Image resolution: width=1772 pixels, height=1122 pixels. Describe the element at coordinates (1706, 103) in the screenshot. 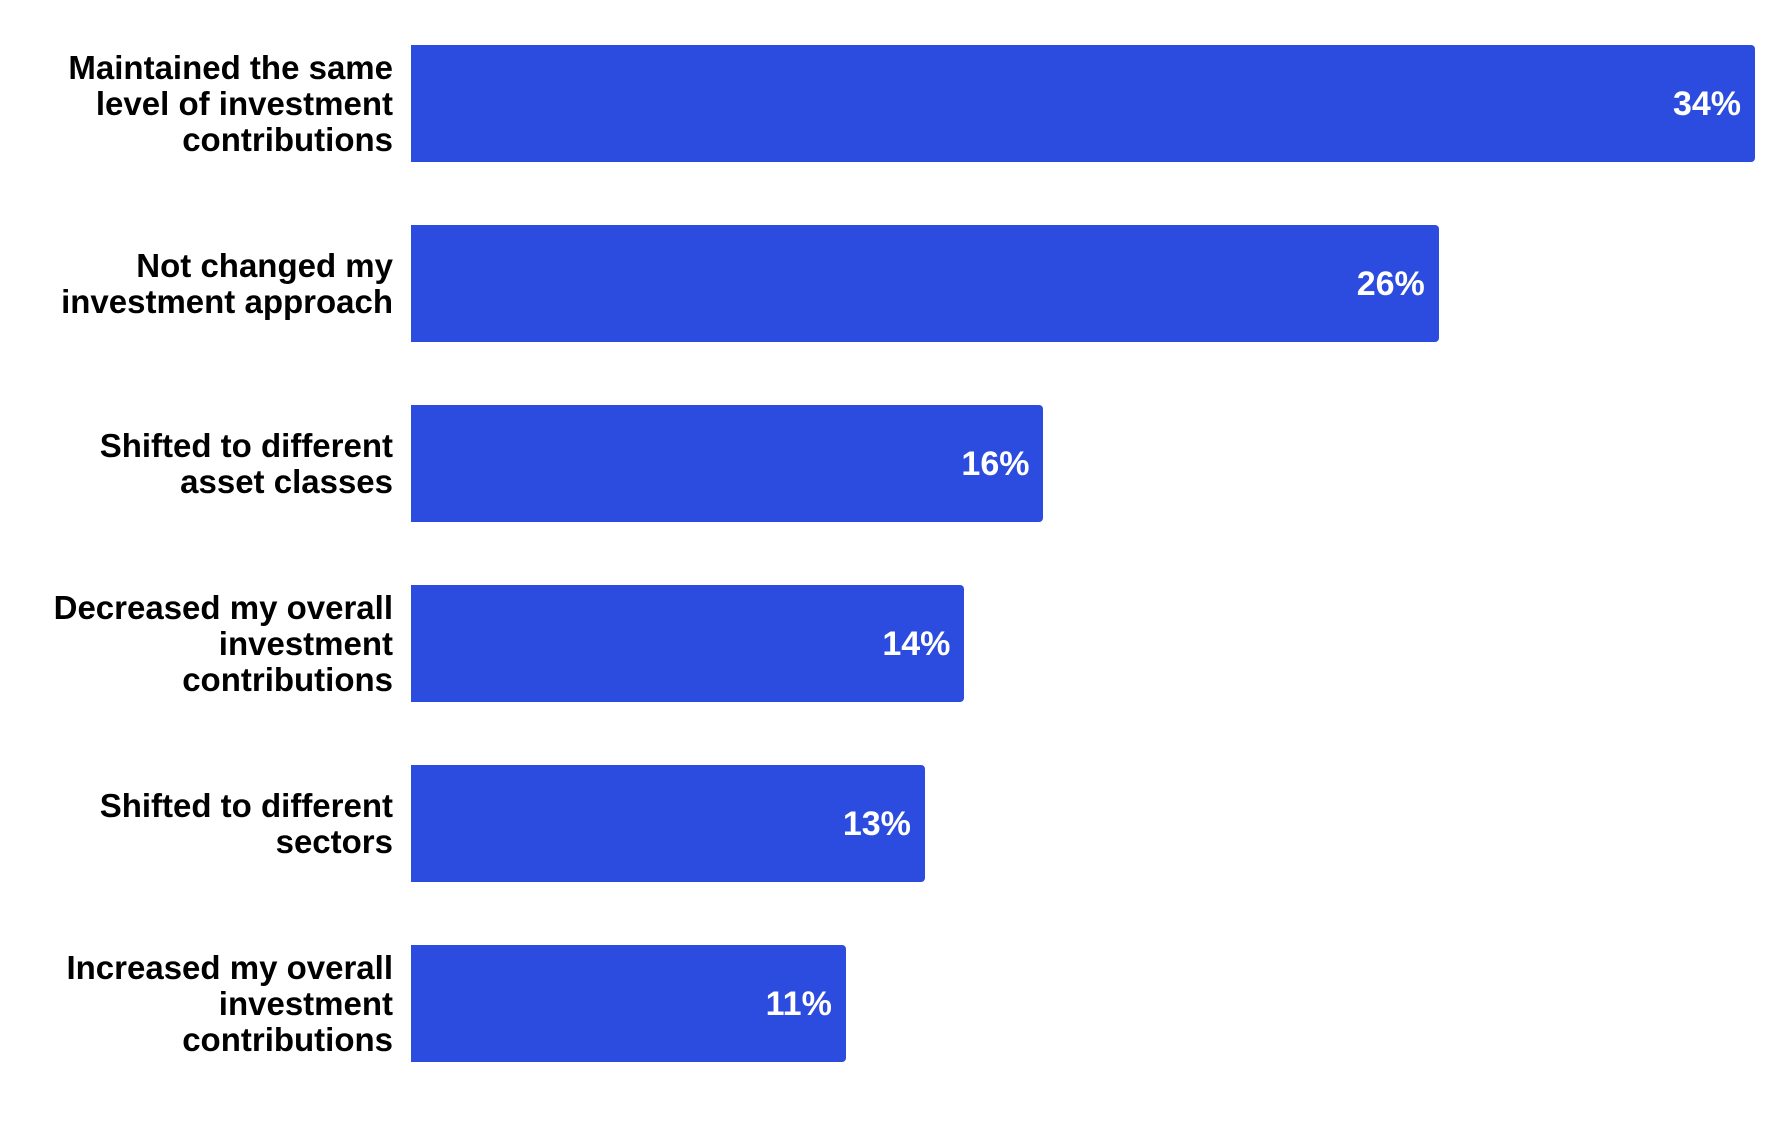

I see `value-label: 34%` at that location.